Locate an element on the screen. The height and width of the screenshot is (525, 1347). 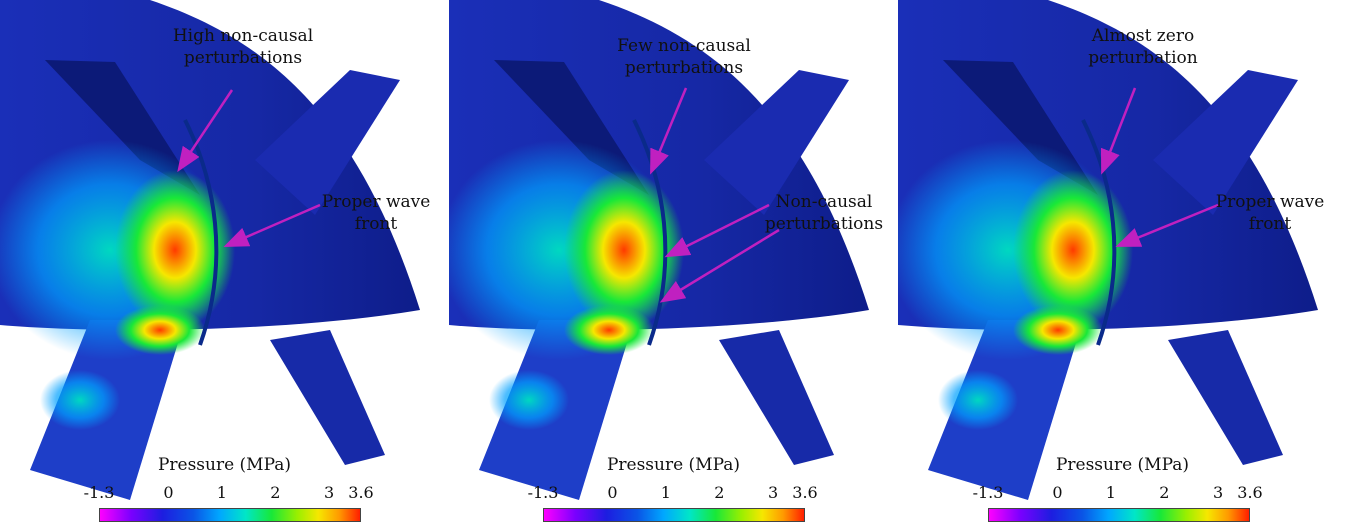
annotation-line: Few non-causal is located at coordinates (684, 46).